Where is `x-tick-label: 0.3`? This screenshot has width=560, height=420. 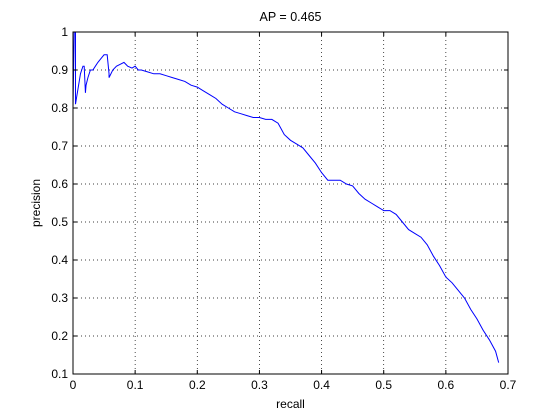
x-tick-label: 0.3 is located at coordinates (259, 385).